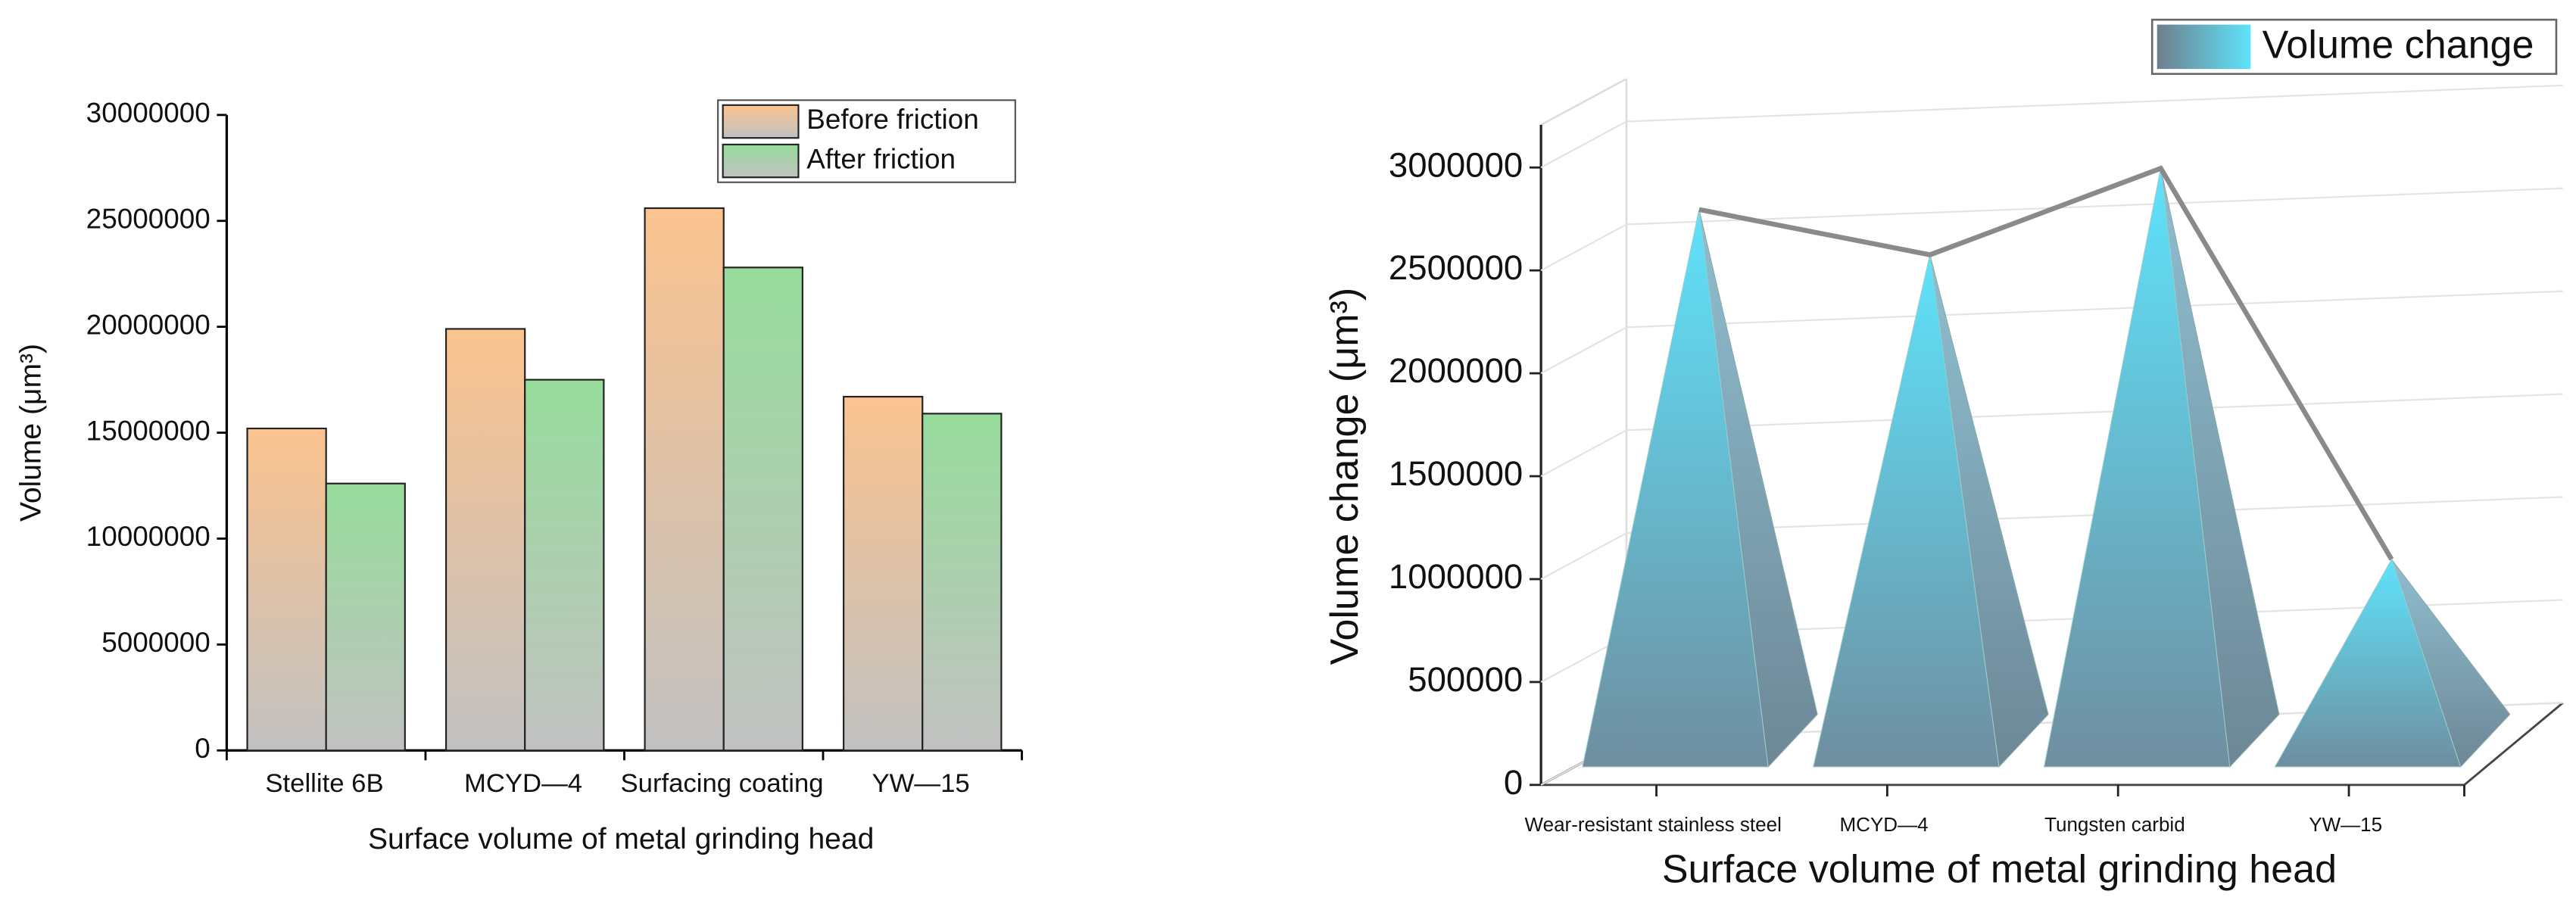  I want to click on y-tick-label: 15000000, so click(148, 430).